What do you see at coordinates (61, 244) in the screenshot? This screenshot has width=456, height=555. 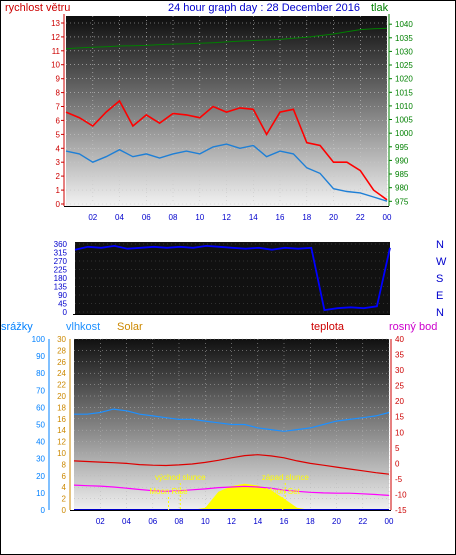 I see `direction-y-tick-label: 360` at bounding box center [61, 244].